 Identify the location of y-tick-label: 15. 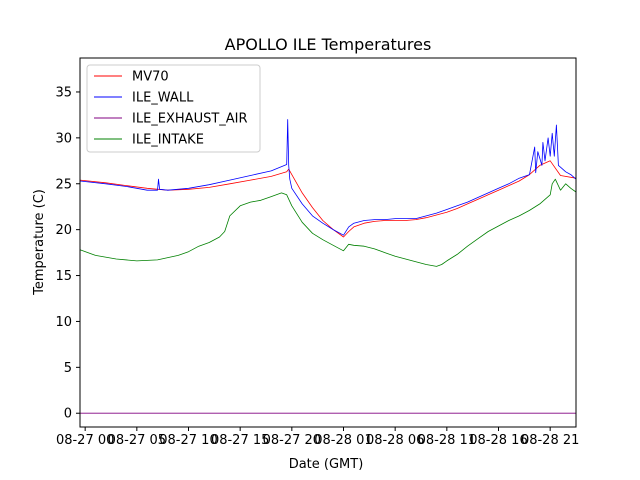
(63, 276).